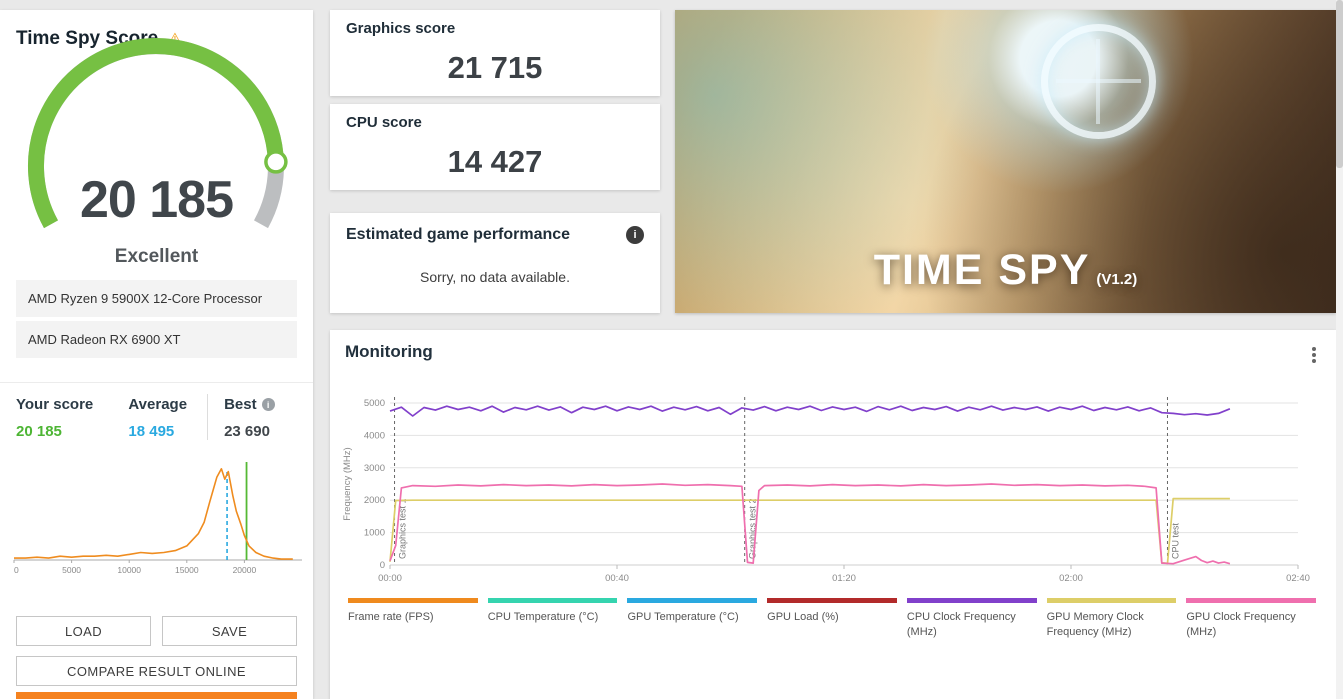 The height and width of the screenshot is (699, 1343). I want to click on legend-item: Frame rate (FPS), so click(413, 619).